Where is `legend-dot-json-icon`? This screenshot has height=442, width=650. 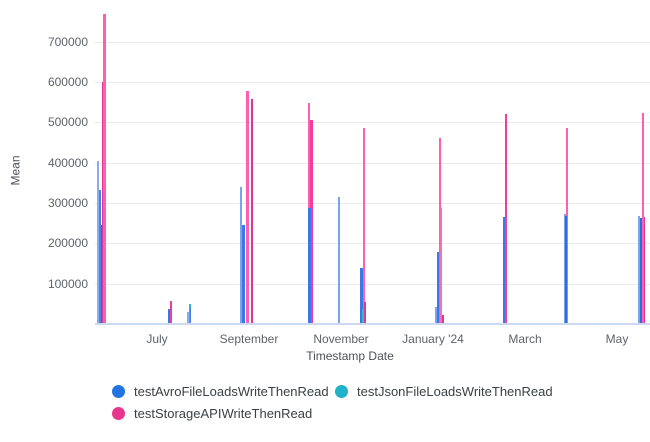
legend-dot-json-icon is located at coordinates (341, 391).